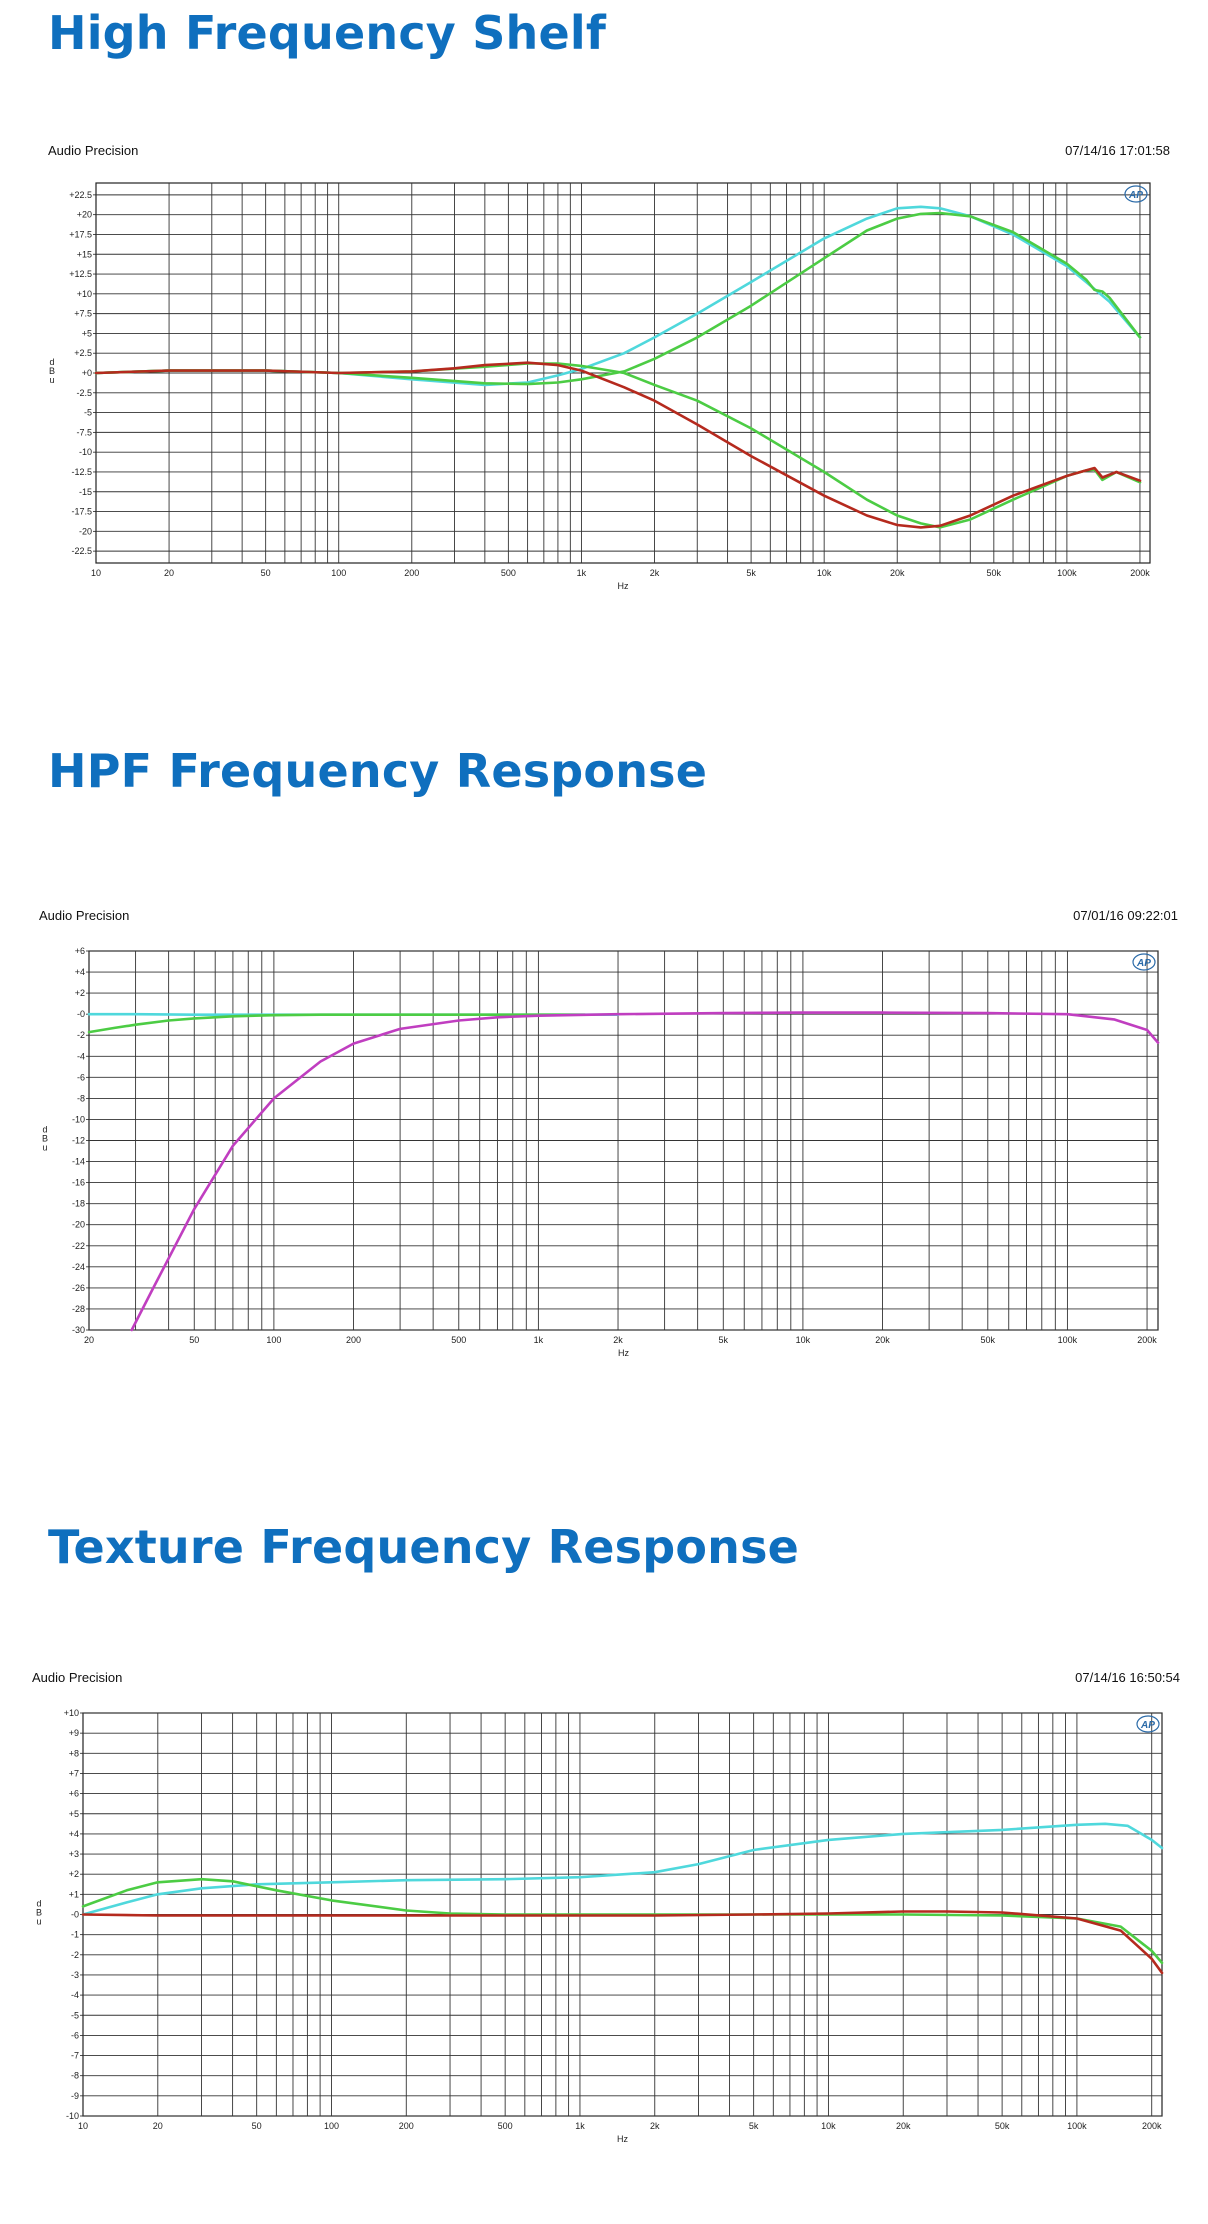  I want to click on y-tick-label: +1, so click(74, 1894).